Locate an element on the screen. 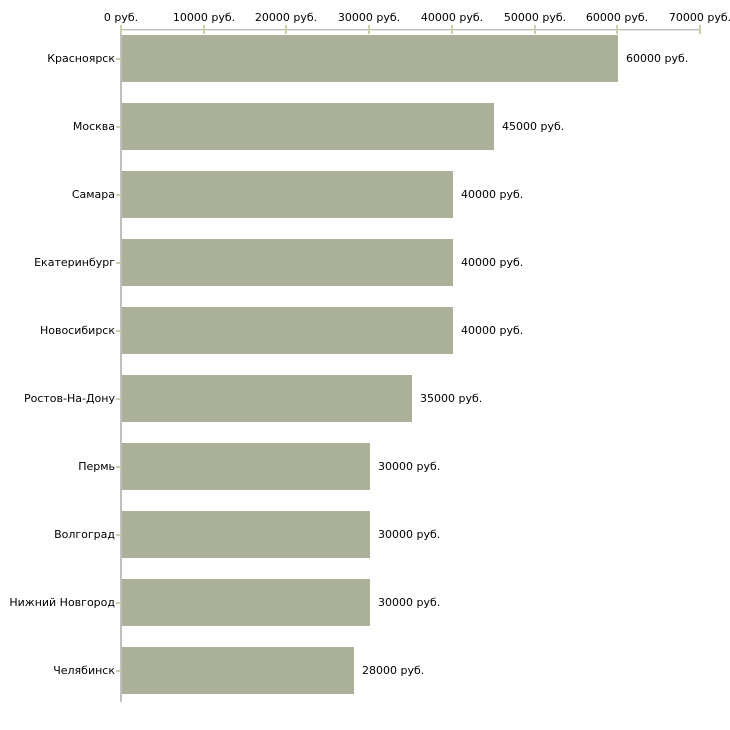 The height and width of the screenshot is (730, 730). value-label: 35000 руб. is located at coordinates (451, 398).